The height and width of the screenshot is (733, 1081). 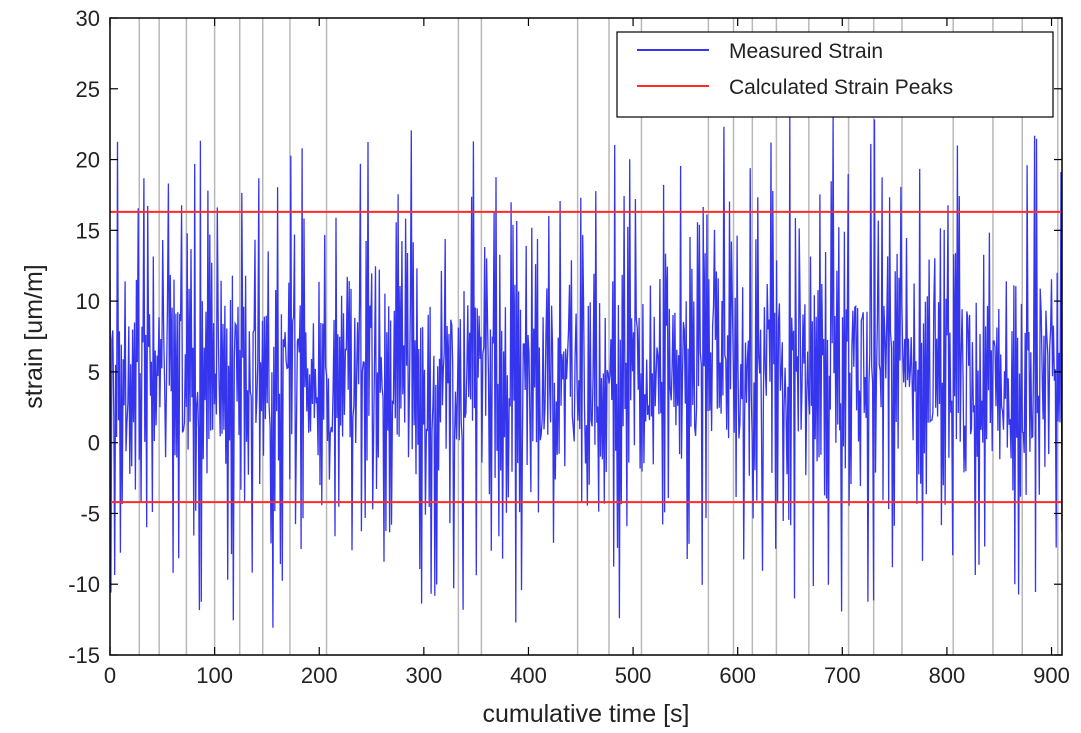 I want to click on y-tick-label: -15, so click(x=84, y=655).